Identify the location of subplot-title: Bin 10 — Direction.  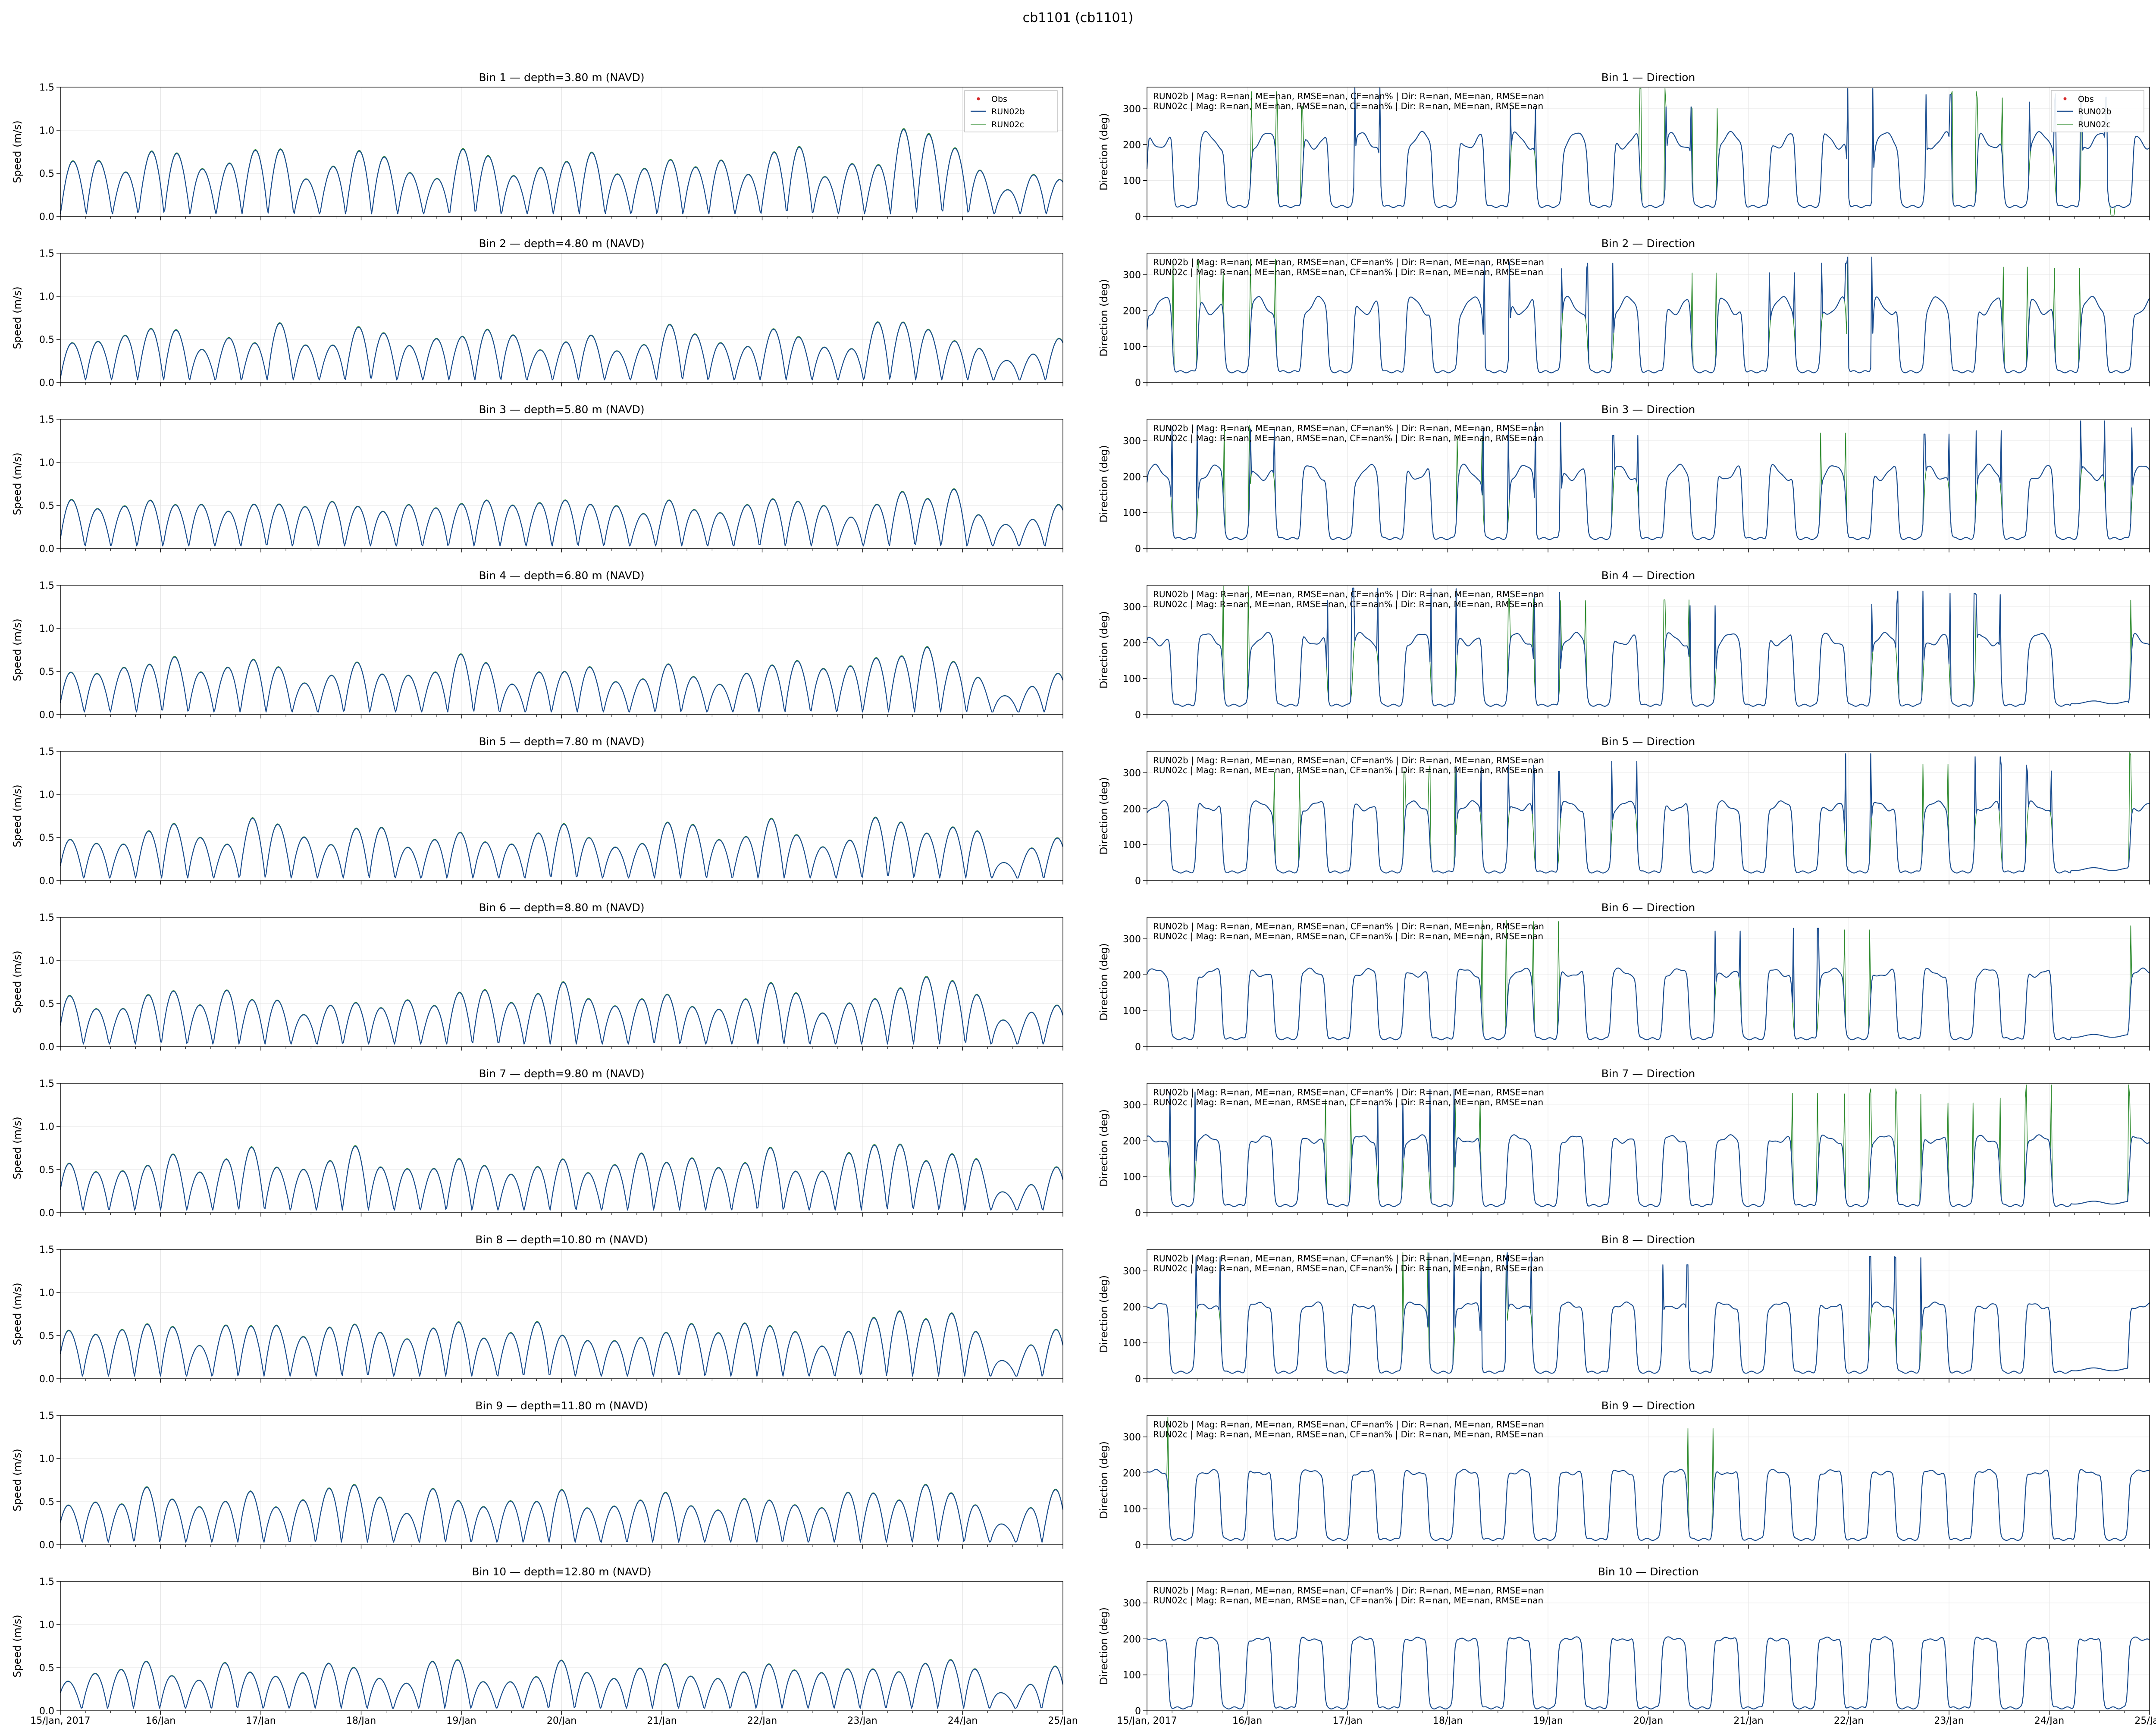
(1648, 1572).